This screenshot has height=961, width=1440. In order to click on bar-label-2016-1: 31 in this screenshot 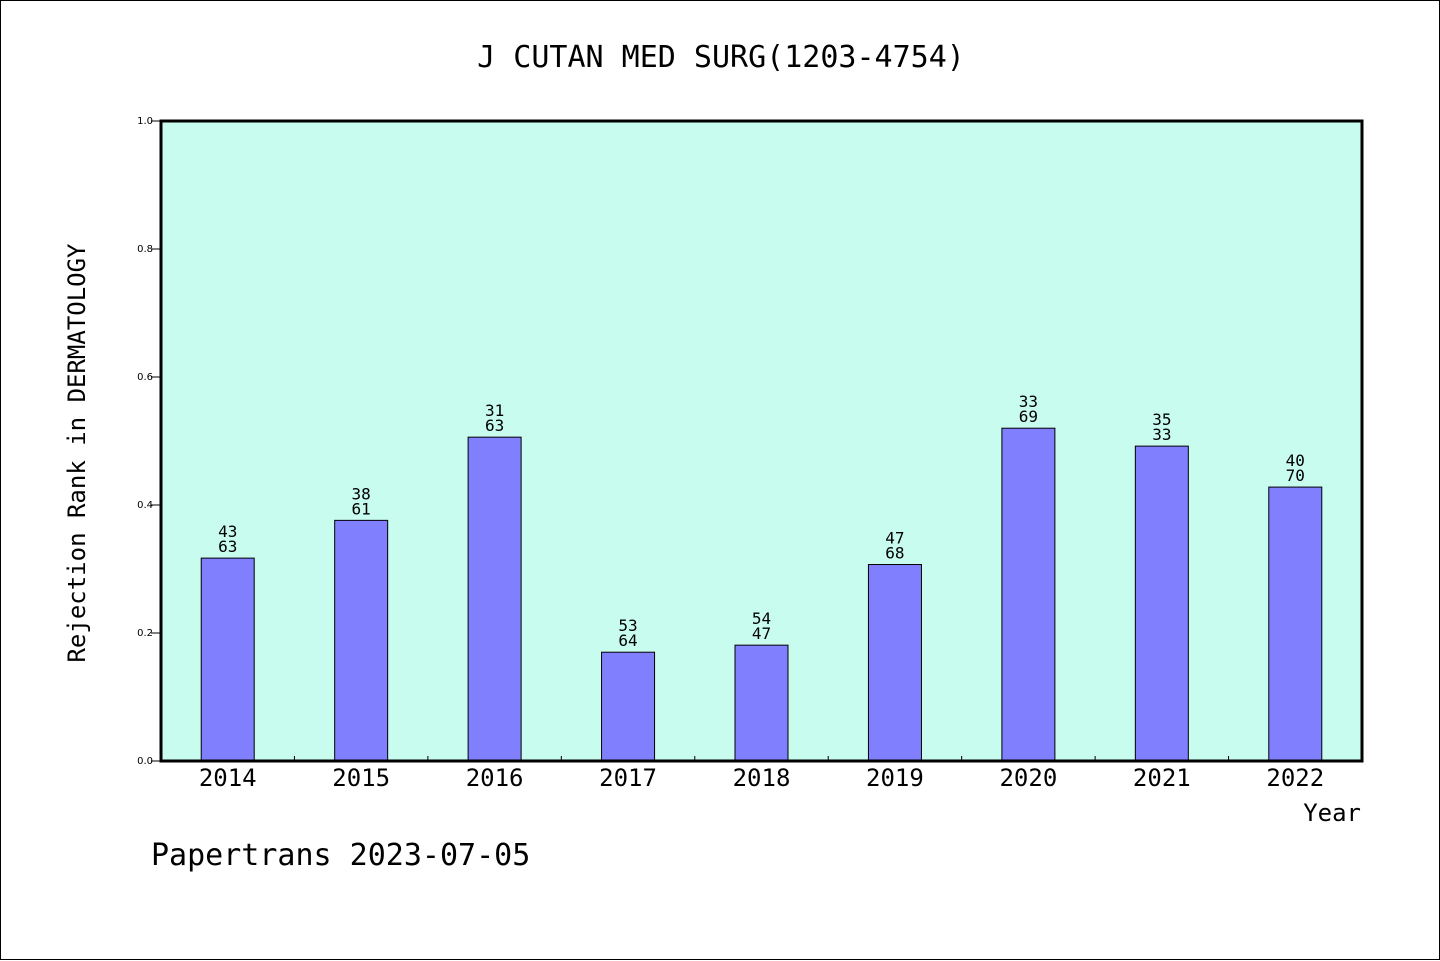, I will do `click(494, 410)`.